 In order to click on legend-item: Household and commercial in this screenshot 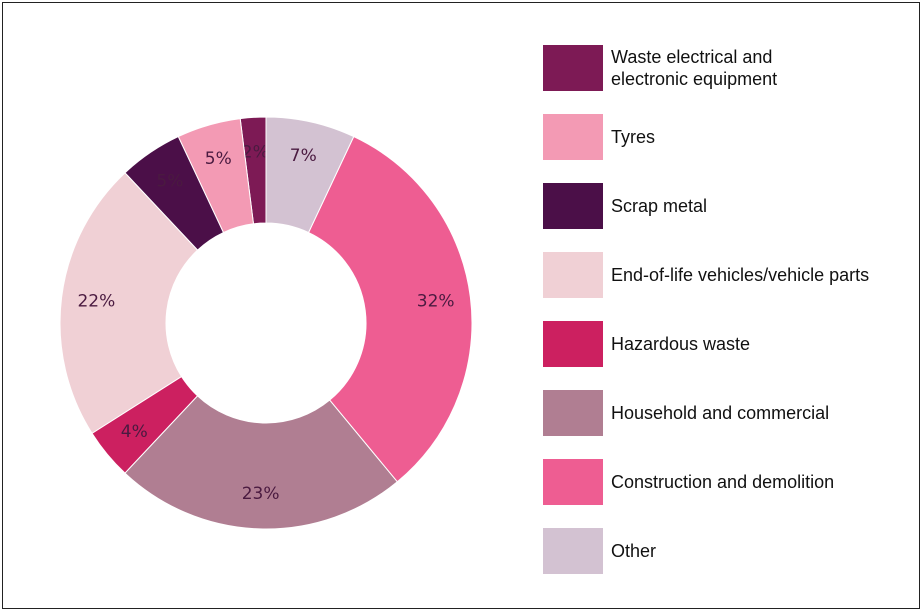, I will do `click(733, 413)`.